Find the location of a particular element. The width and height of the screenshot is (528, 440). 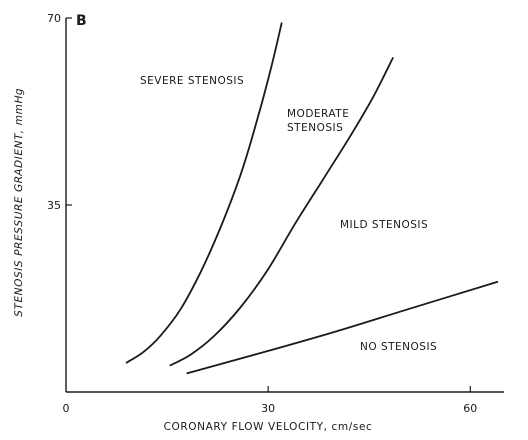

y-tick-label-0: 35 is located at coordinates (54, 205).